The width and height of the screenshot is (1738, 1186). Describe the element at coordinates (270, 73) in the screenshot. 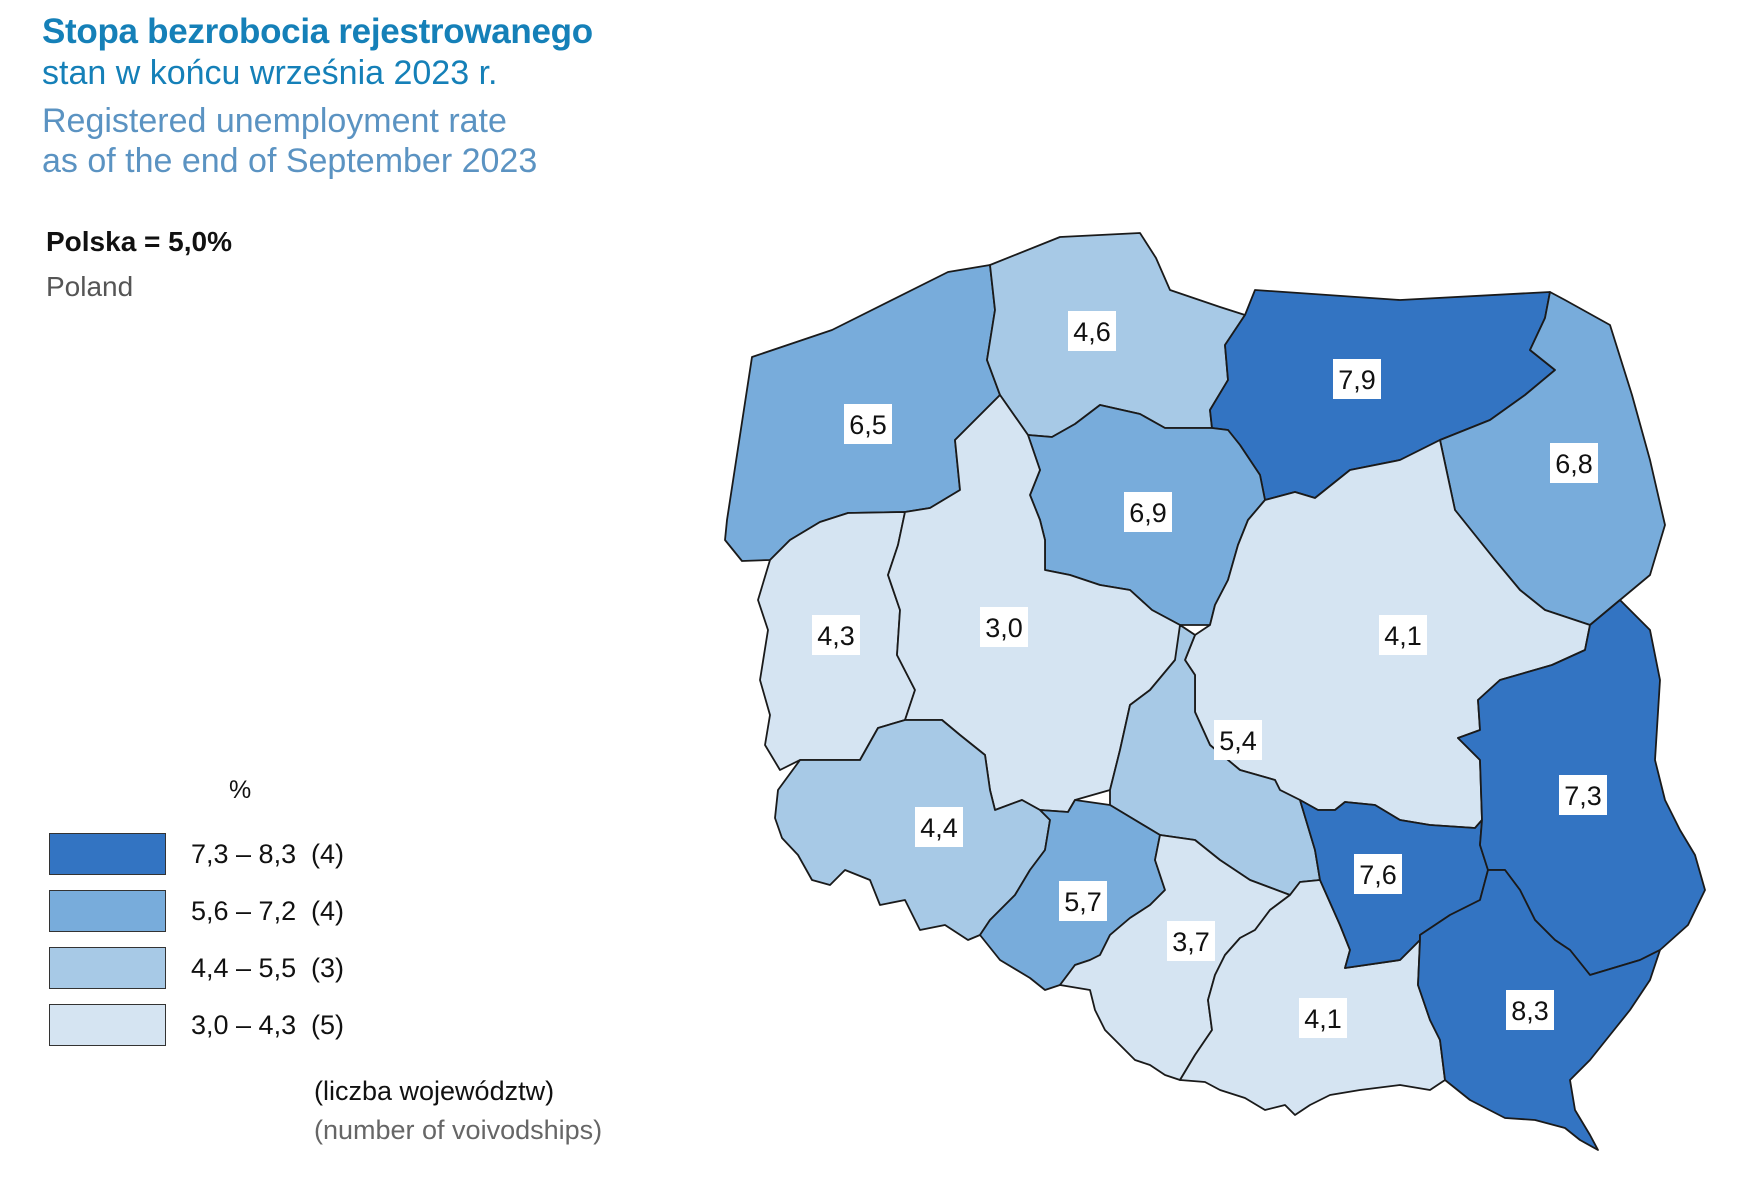

I see `map-subtitle: stan w końcu września 2023 r.` at that location.